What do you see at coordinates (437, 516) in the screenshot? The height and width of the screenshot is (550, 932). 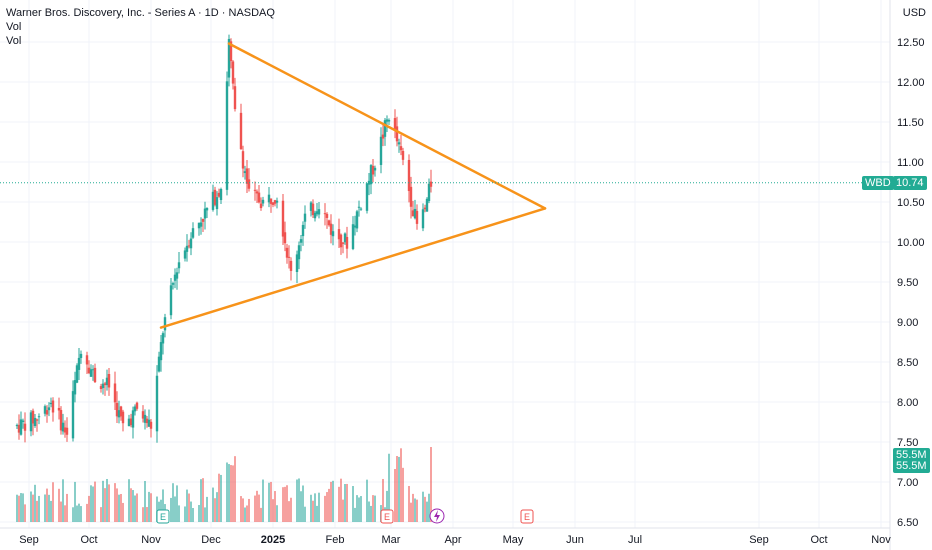 I see `lightning-glyph` at bounding box center [437, 516].